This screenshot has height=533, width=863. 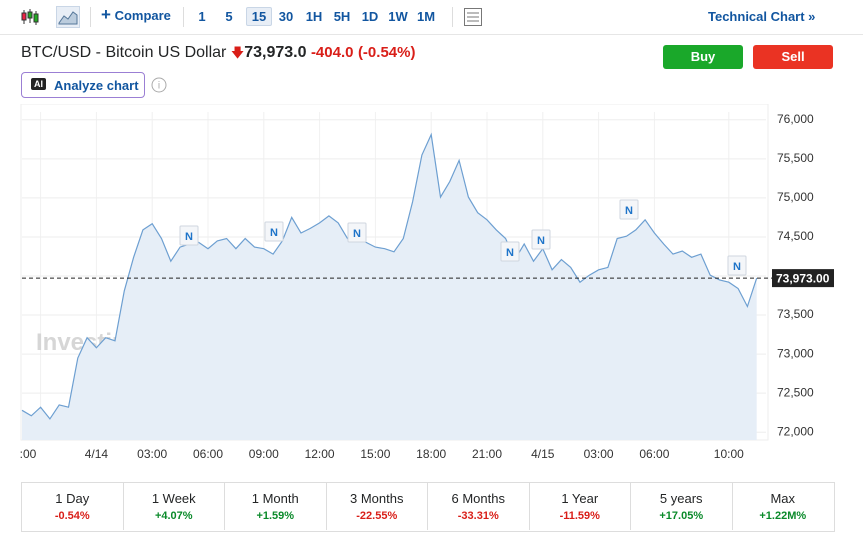 What do you see at coordinates (275, 498) in the screenshot?
I see `period-label: 1 Month` at bounding box center [275, 498].